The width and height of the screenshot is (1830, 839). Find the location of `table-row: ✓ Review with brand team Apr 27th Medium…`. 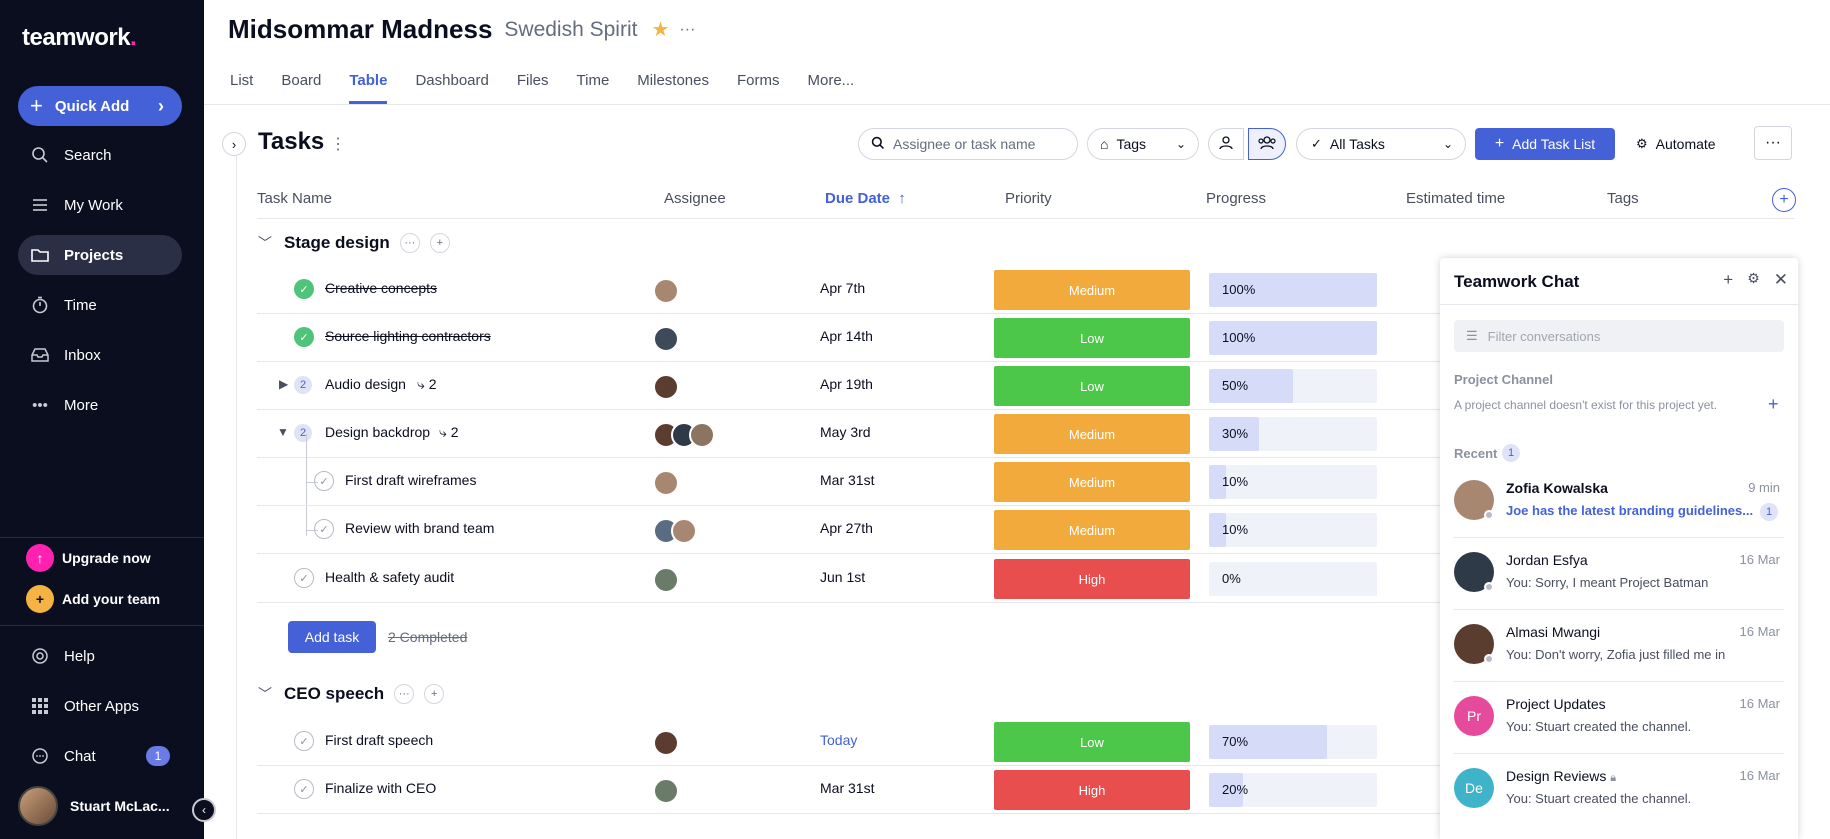

table-row: ✓ Review with brand team Apr 27th Medium… is located at coordinates (1026, 530).